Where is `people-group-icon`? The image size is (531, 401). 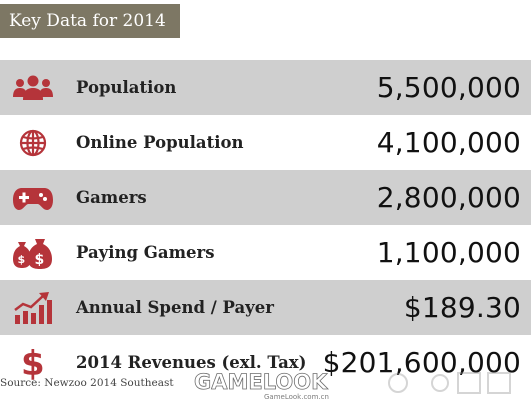
people-group-icon is located at coordinates (33, 88).